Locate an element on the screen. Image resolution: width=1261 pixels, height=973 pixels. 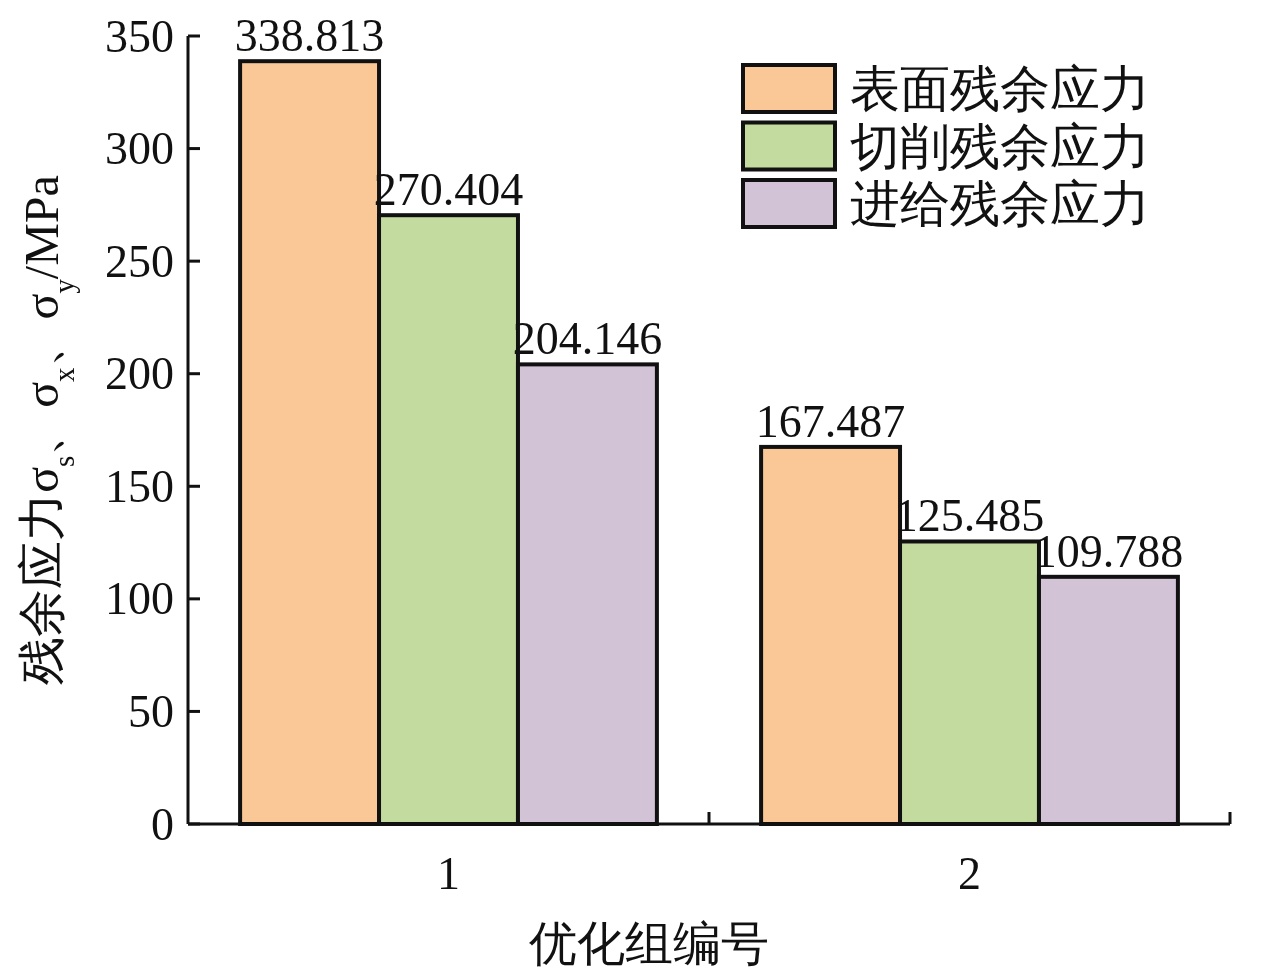
x-tick-label: 2 is located at coordinates (969, 873).